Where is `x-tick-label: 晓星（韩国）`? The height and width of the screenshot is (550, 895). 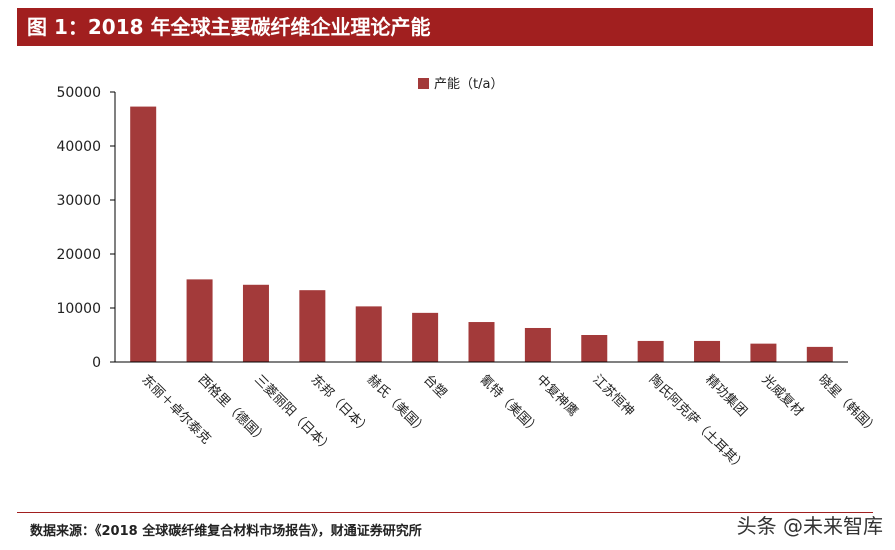 x-tick-label: 晓星（韩国） is located at coordinates (848, 405).